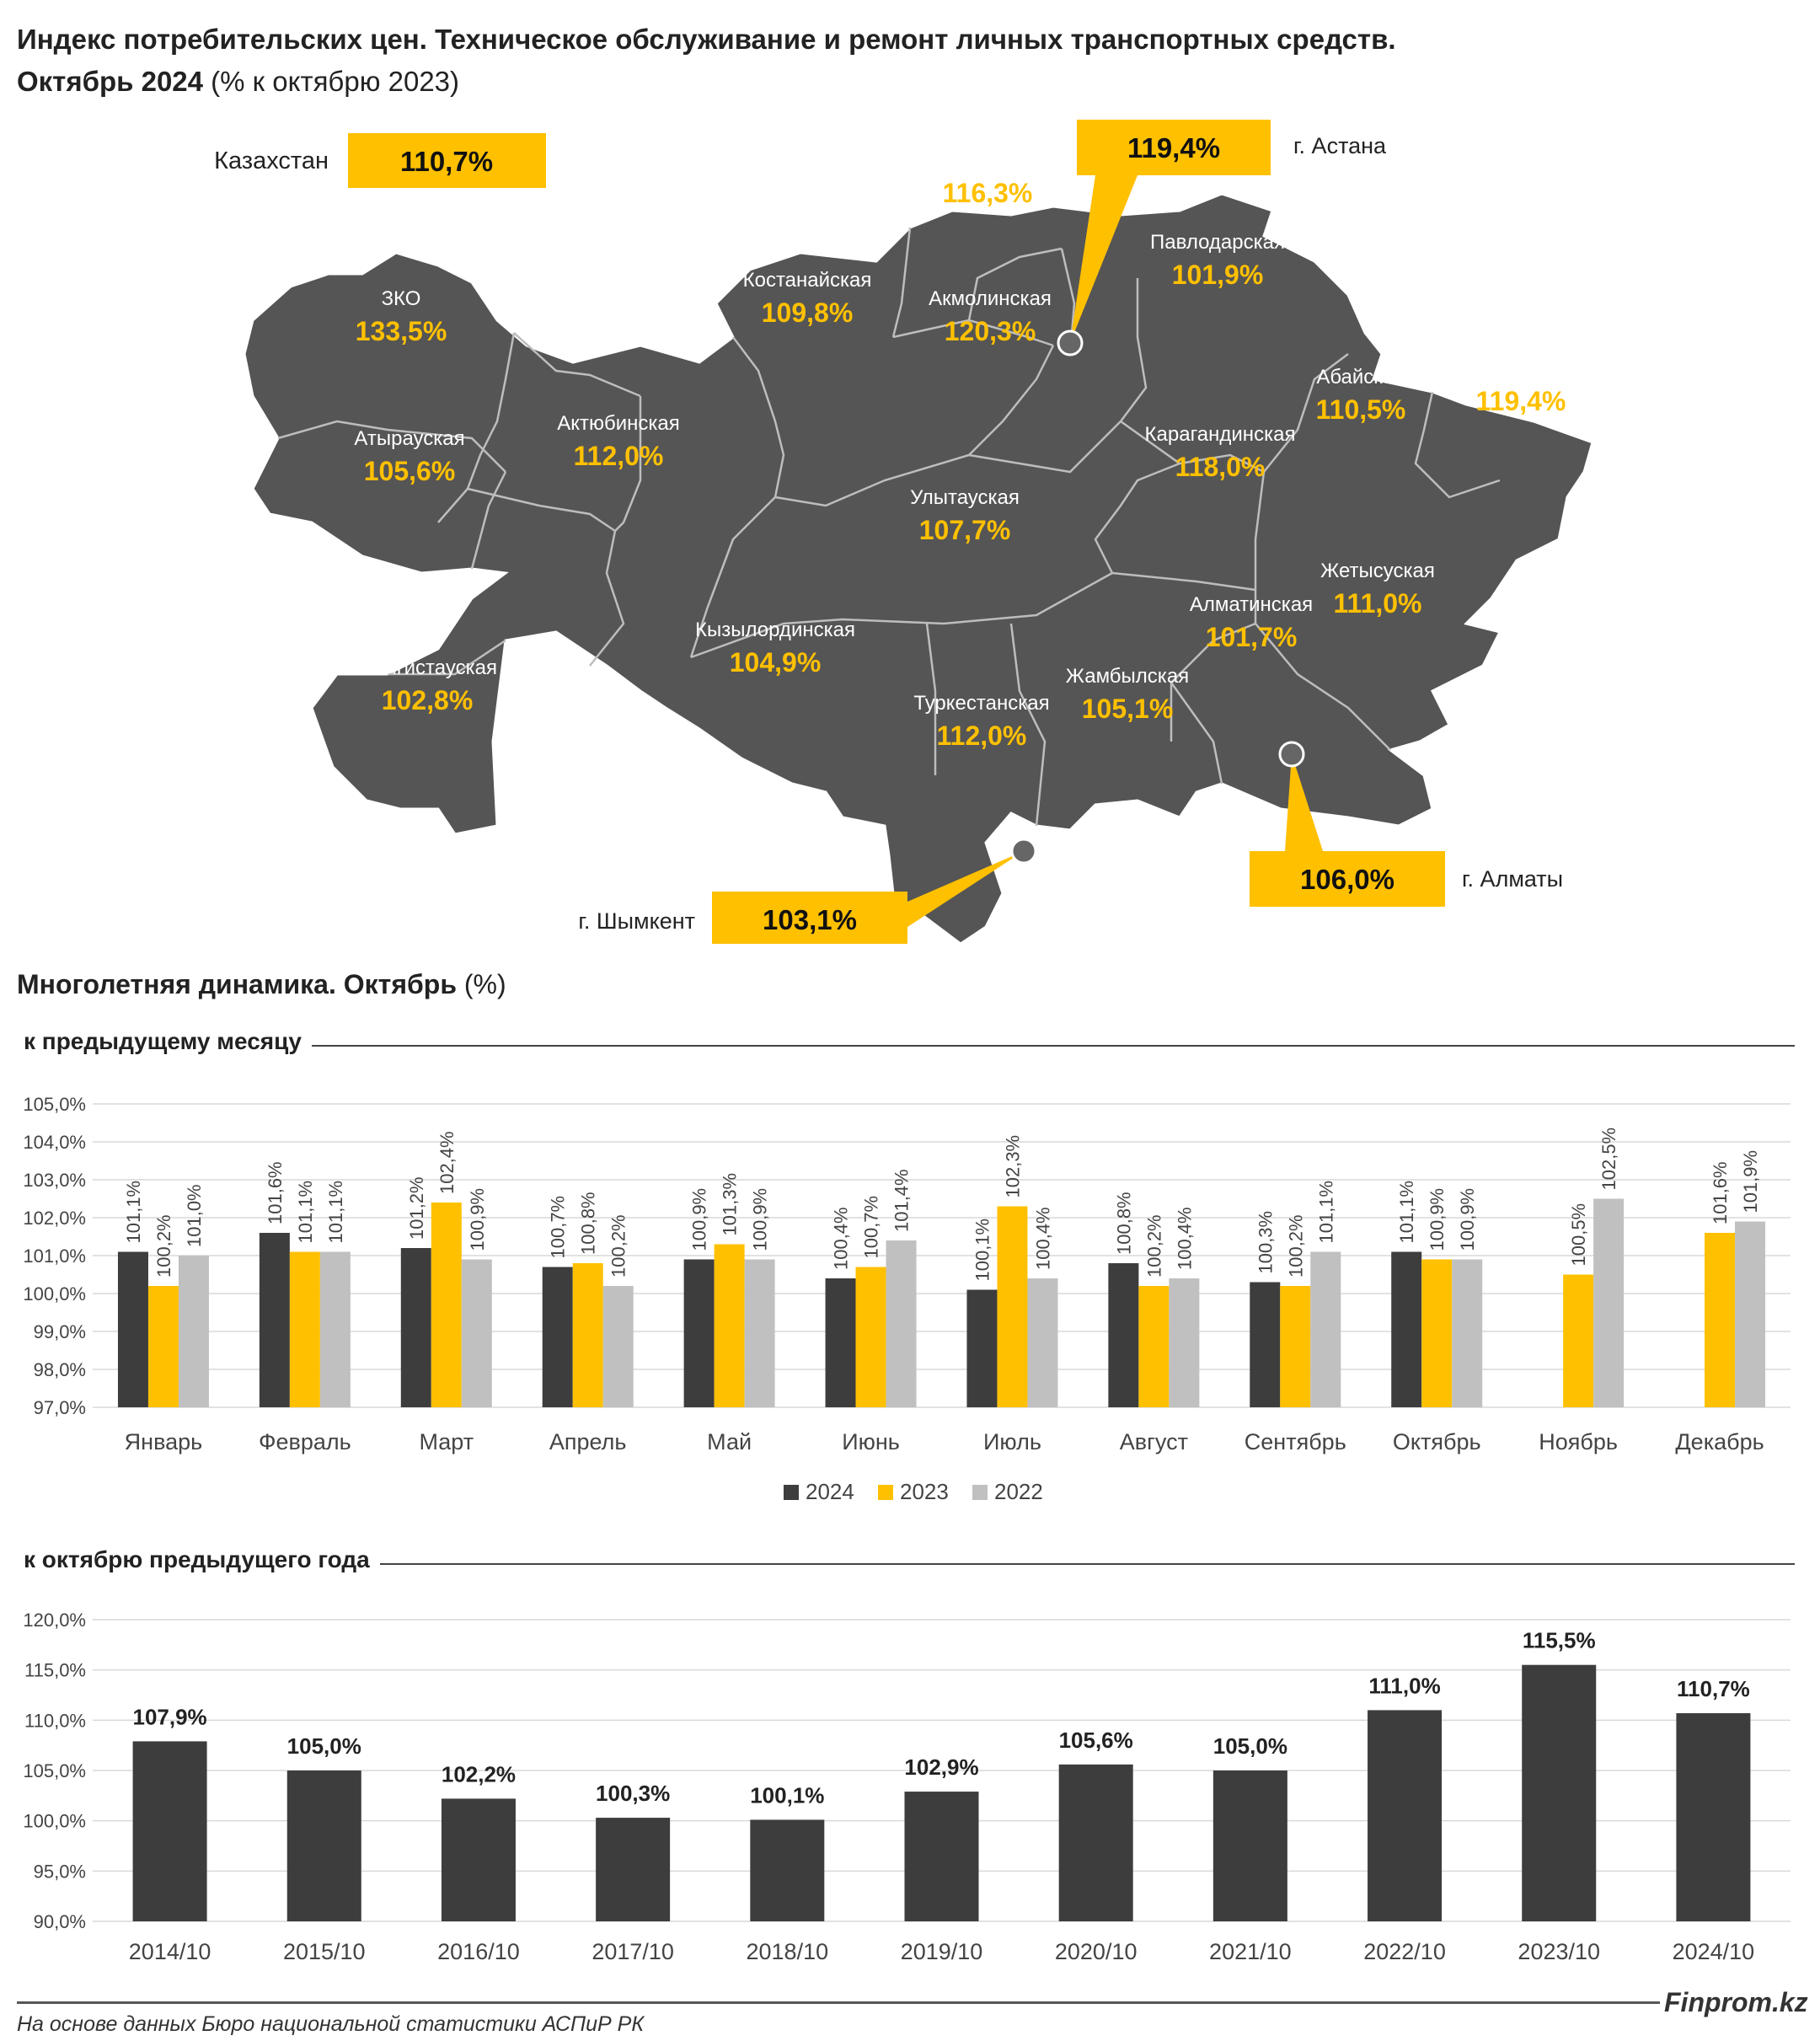 This screenshot has width=1820, height=2041. What do you see at coordinates (1291, 754) in the screenshot?
I see `city-marker` at bounding box center [1291, 754].